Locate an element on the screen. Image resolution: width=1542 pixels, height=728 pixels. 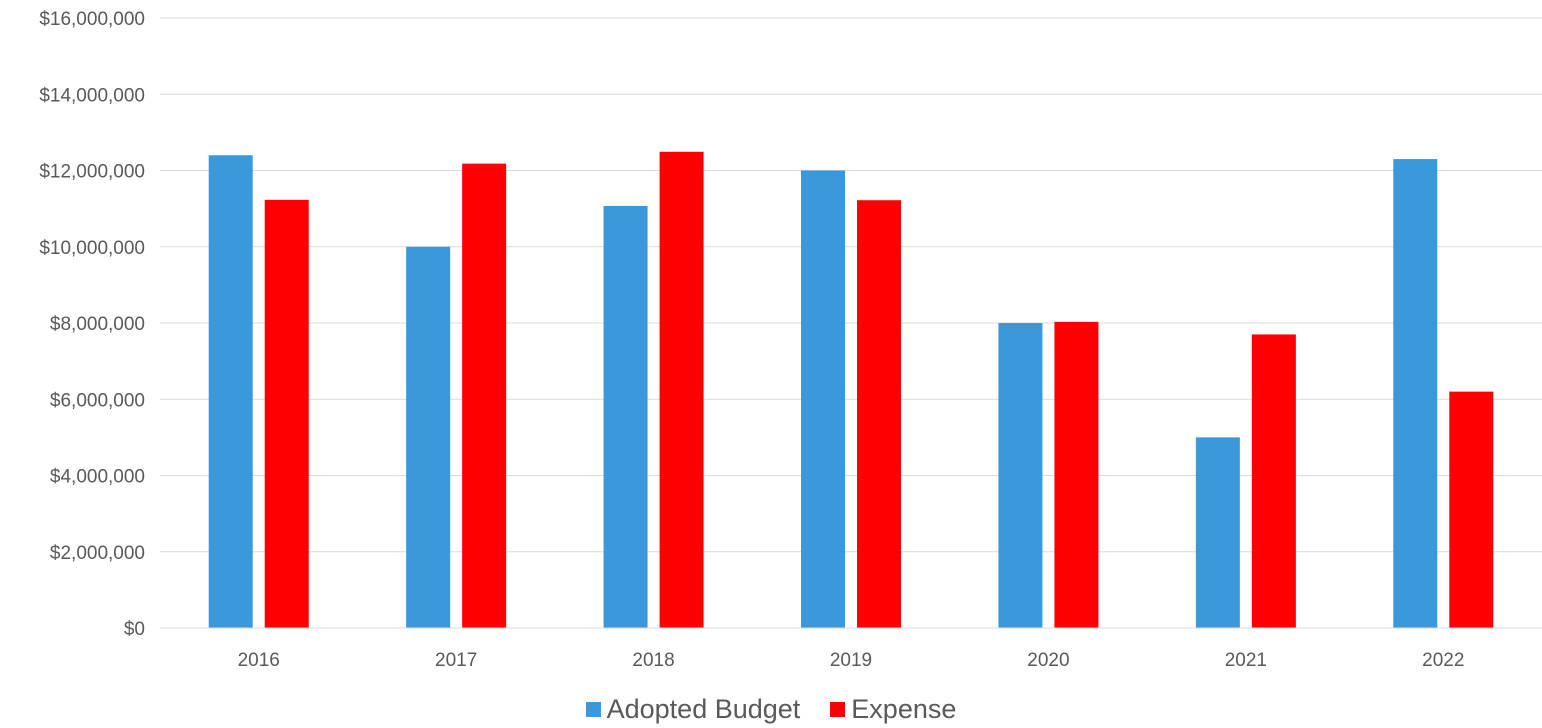
x-tick-label: 2016 is located at coordinates (259, 660).